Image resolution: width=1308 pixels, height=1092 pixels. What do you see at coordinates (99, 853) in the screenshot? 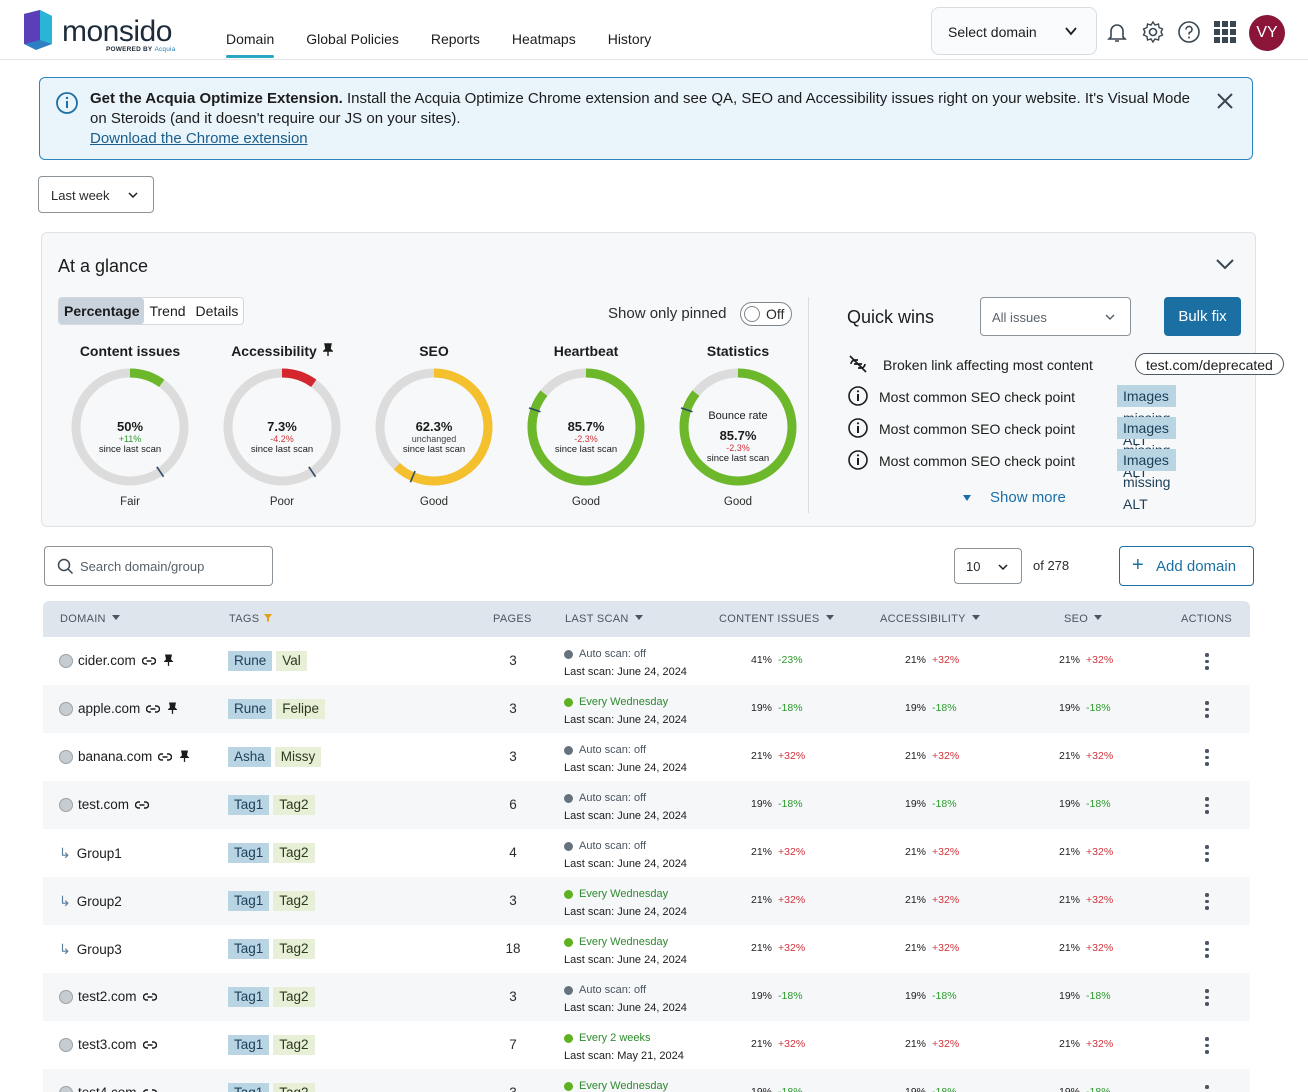
I see `domain-name: Group1` at bounding box center [99, 853].